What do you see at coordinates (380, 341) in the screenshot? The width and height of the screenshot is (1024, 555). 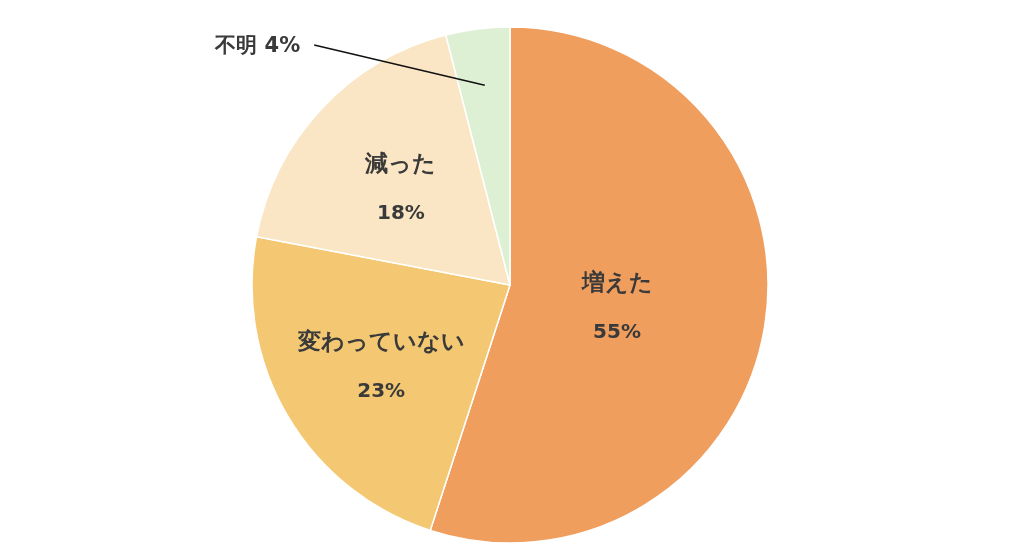 I see `slice-label: 変わっていない` at bounding box center [380, 341].